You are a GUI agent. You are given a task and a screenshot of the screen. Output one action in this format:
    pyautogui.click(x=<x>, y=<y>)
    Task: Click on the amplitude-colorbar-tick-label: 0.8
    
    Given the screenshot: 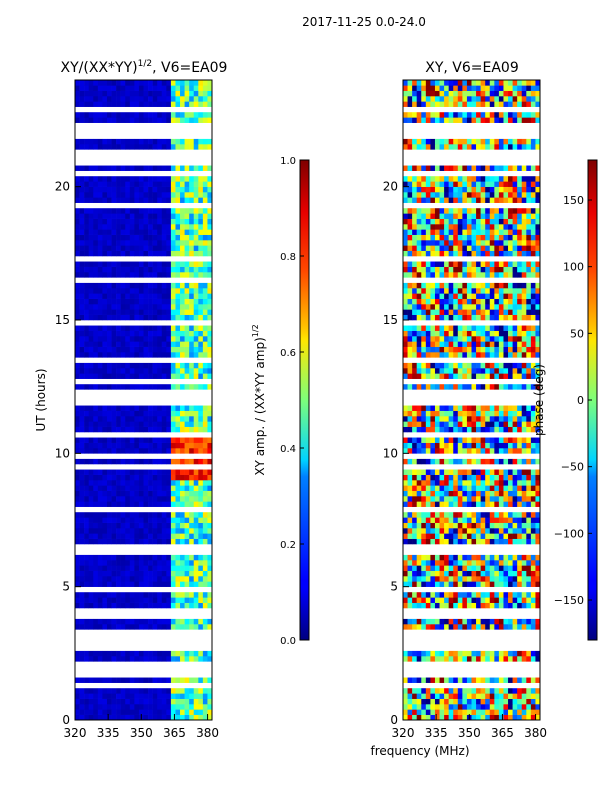 What is the action you would take?
    pyautogui.click(x=288, y=257)
    